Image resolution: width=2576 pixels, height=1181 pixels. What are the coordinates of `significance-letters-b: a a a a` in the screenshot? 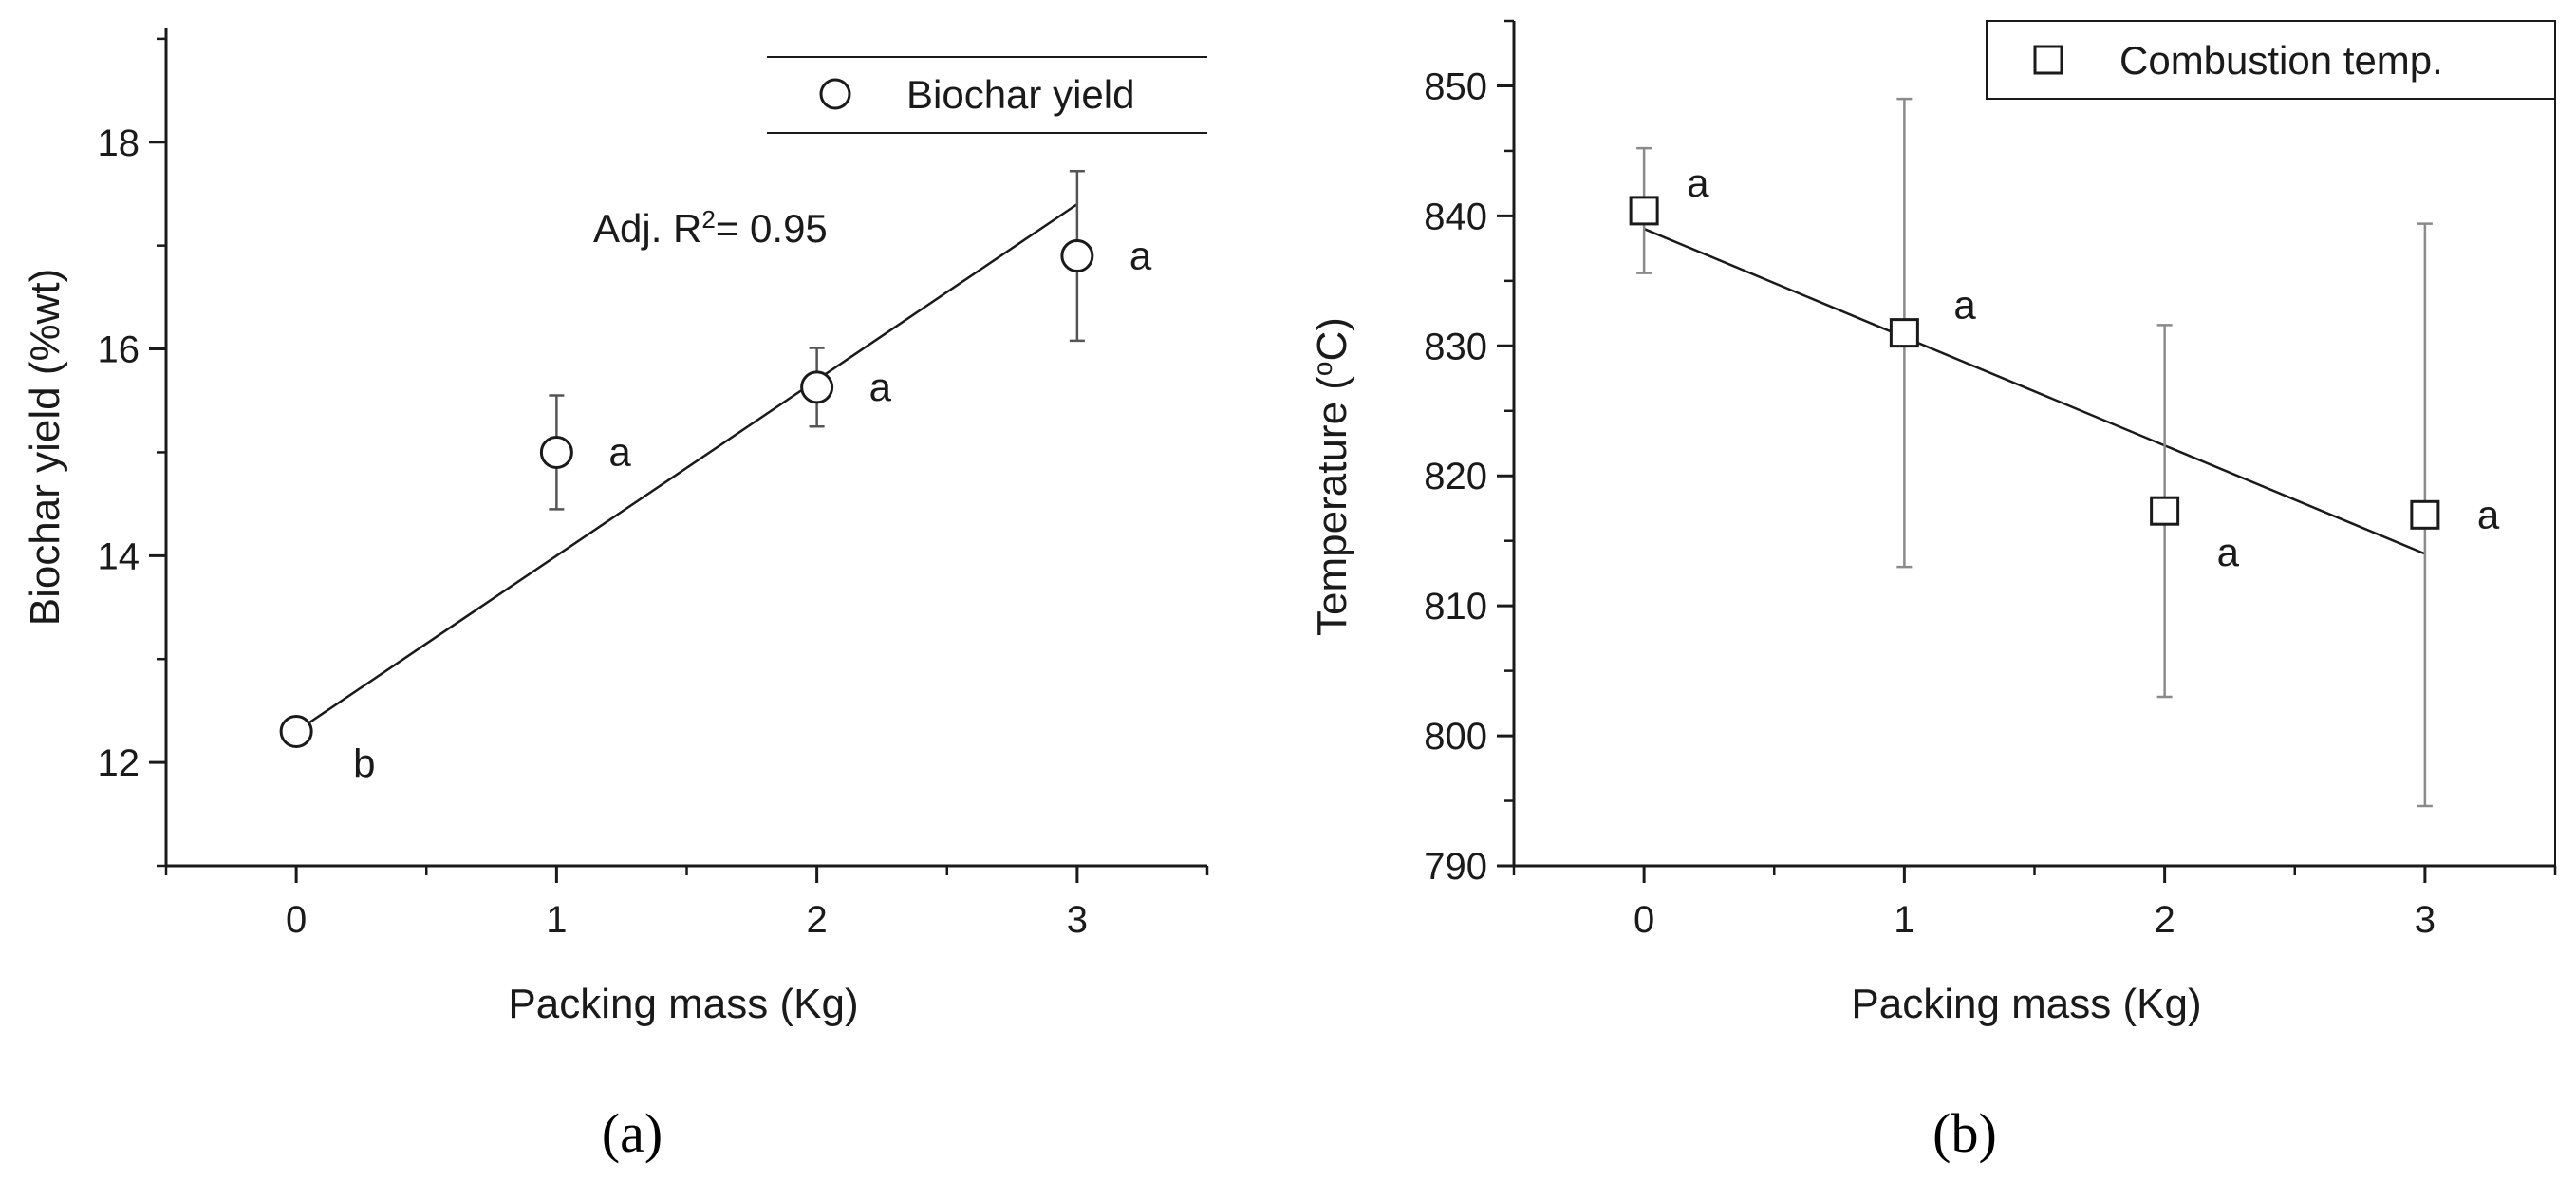 It's located at (2093, 367).